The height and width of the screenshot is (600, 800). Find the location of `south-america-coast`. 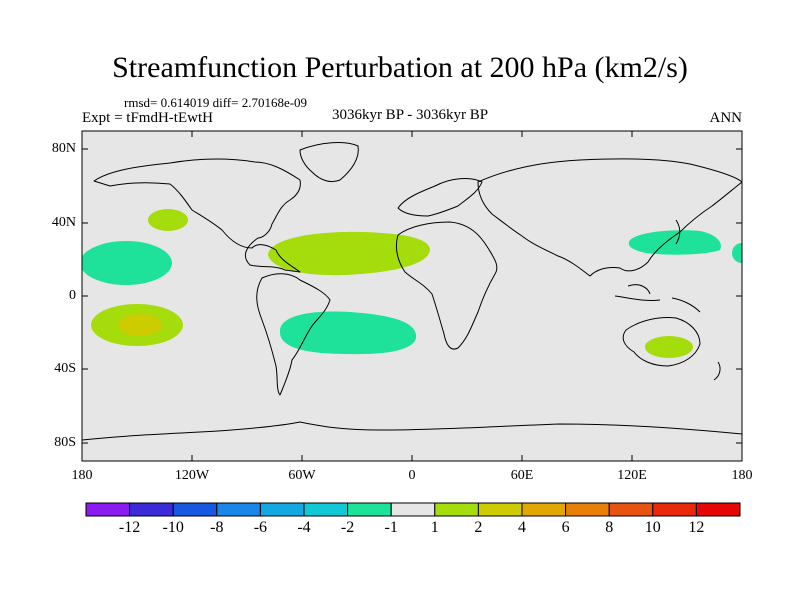

south-america-coast is located at coordinates (293, 334).